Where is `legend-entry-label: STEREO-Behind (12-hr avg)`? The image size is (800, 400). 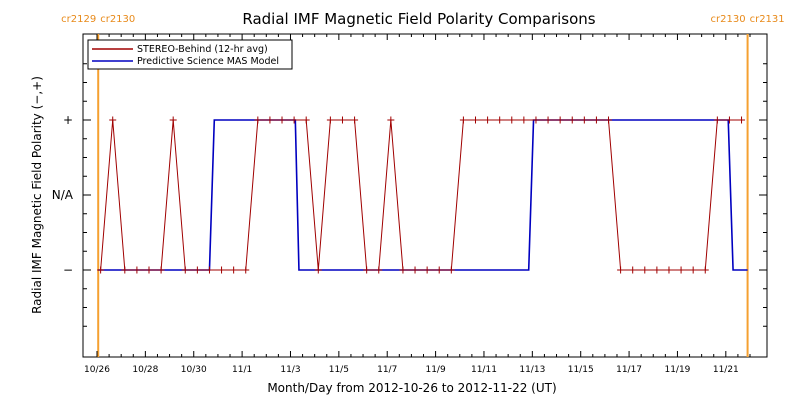
legend-entry-label: STEREO-Behind (12-hr avg) is located at coordinates (202, 49).